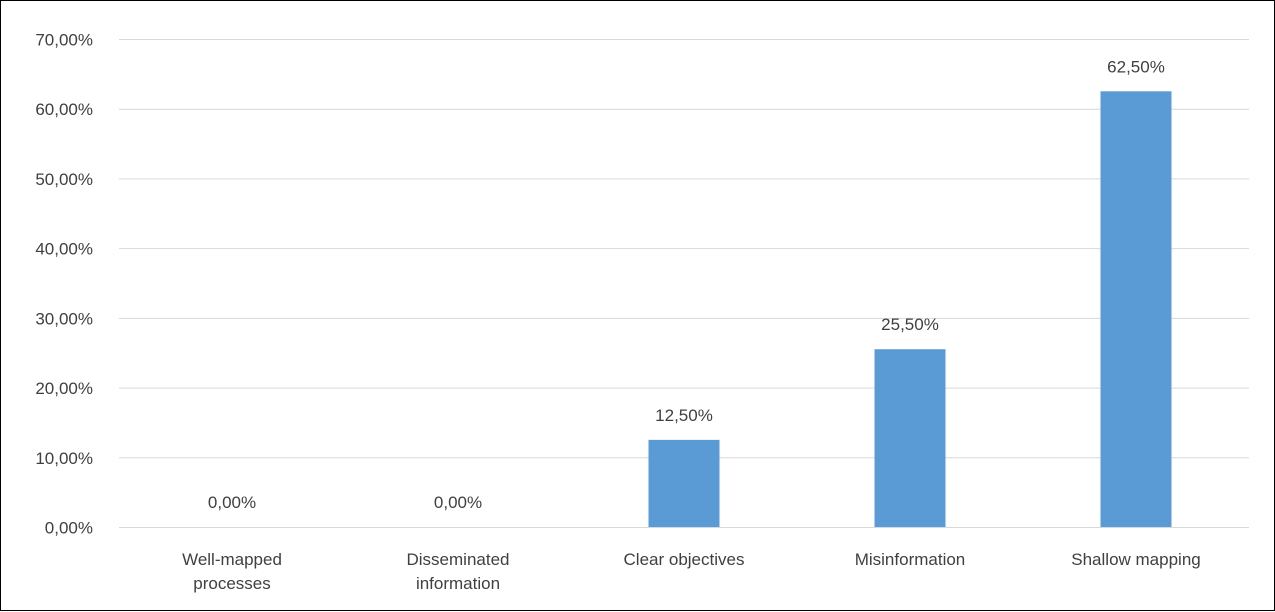 Image resolution: width=1275 pixels, height=612 pixels. What do you see at coordinates (64, 249) in the screenshot?
I see `y-tick-label: 40,00%` at bounding box center [64, 249].